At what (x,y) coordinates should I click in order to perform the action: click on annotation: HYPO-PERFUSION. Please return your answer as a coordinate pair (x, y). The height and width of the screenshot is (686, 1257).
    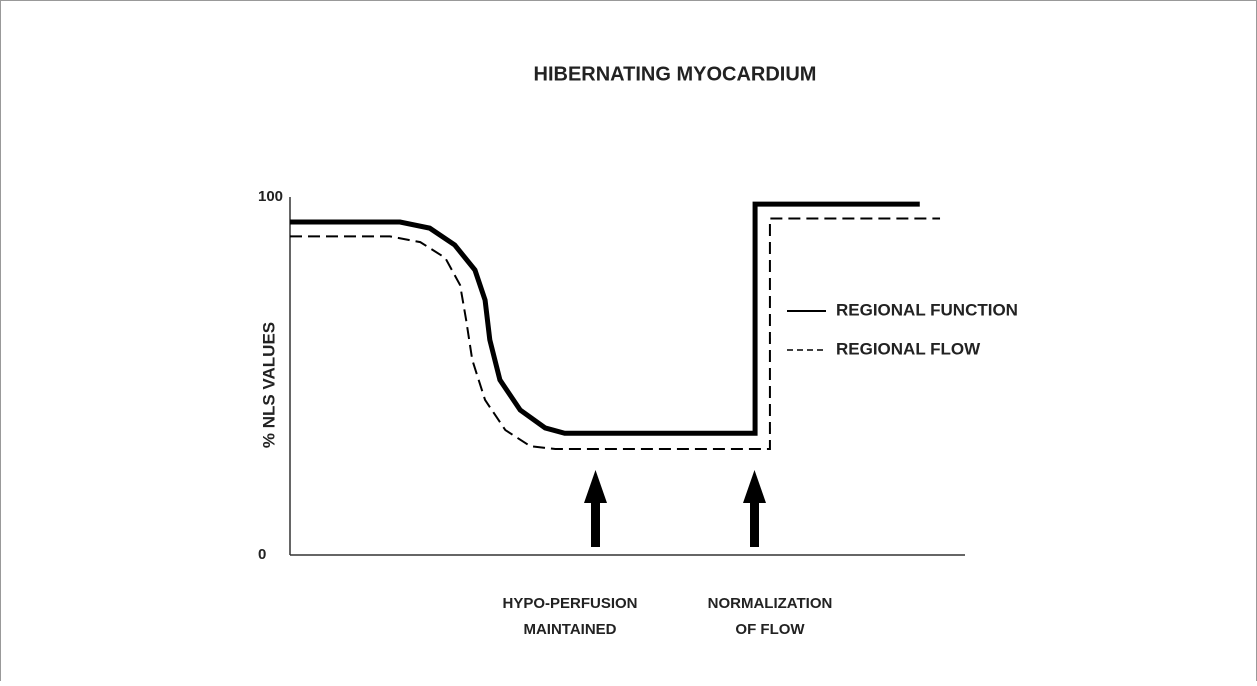
    Looking at the image, I should click on (569, 603).